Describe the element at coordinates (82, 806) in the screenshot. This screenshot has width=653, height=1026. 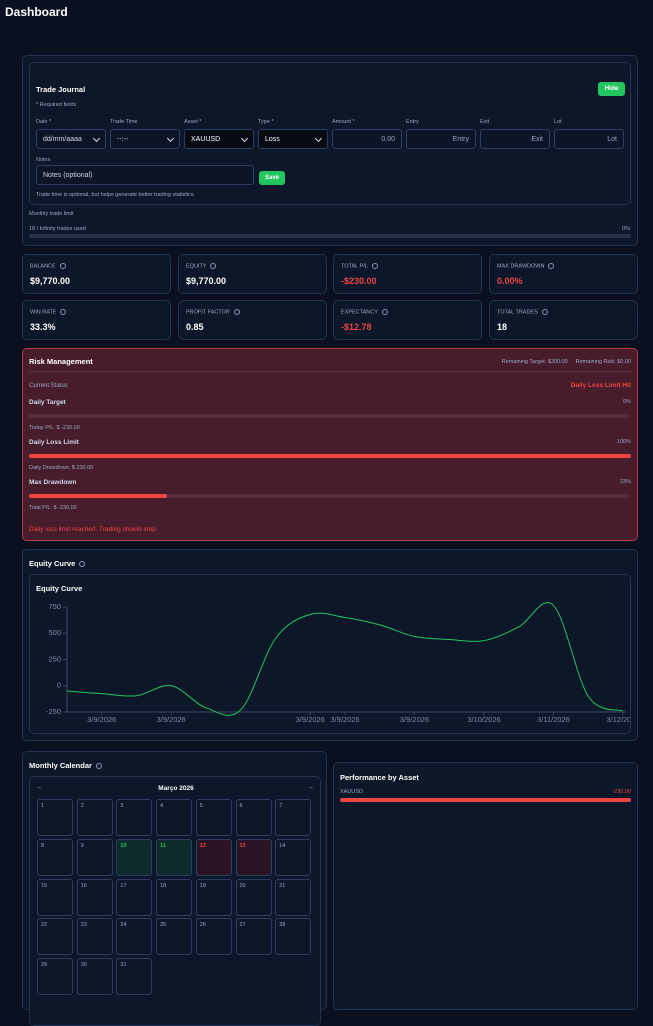
I see `day-number: 2` at that location.